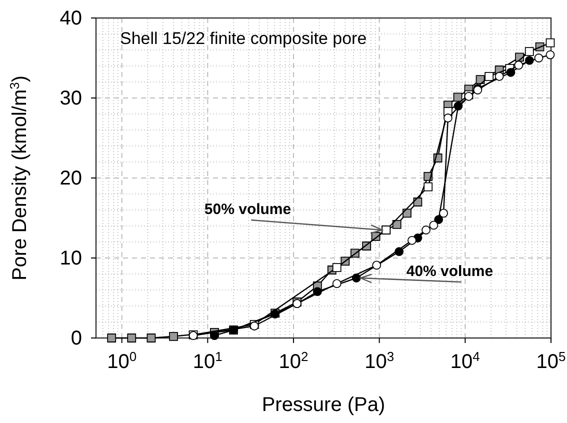 This screenshot has height=423, width=567. What do you see at coordinates (551, 360) in the screenshot?
I see `x-tick-label: 10$^{5}$` at bounding box center [551, 360].